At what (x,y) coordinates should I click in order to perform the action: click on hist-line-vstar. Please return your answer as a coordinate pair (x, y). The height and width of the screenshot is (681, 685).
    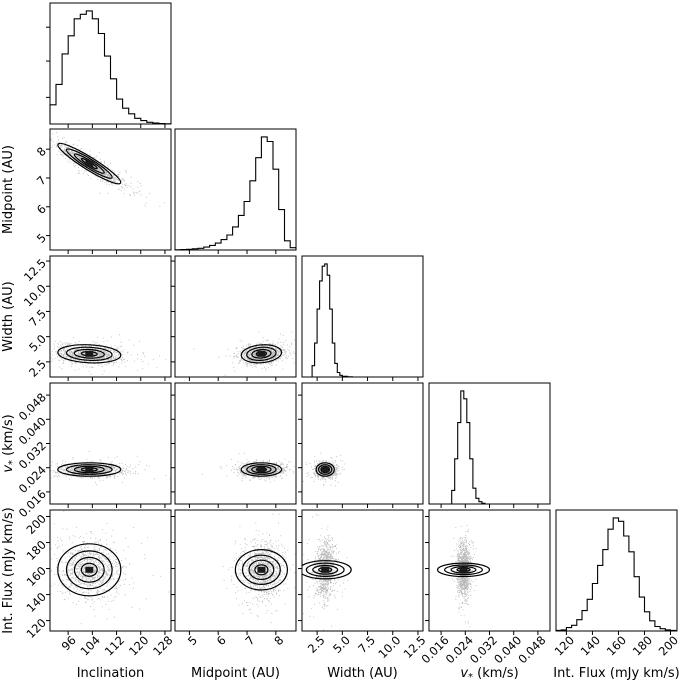
    Looking at the image, I should click on (468, 447).